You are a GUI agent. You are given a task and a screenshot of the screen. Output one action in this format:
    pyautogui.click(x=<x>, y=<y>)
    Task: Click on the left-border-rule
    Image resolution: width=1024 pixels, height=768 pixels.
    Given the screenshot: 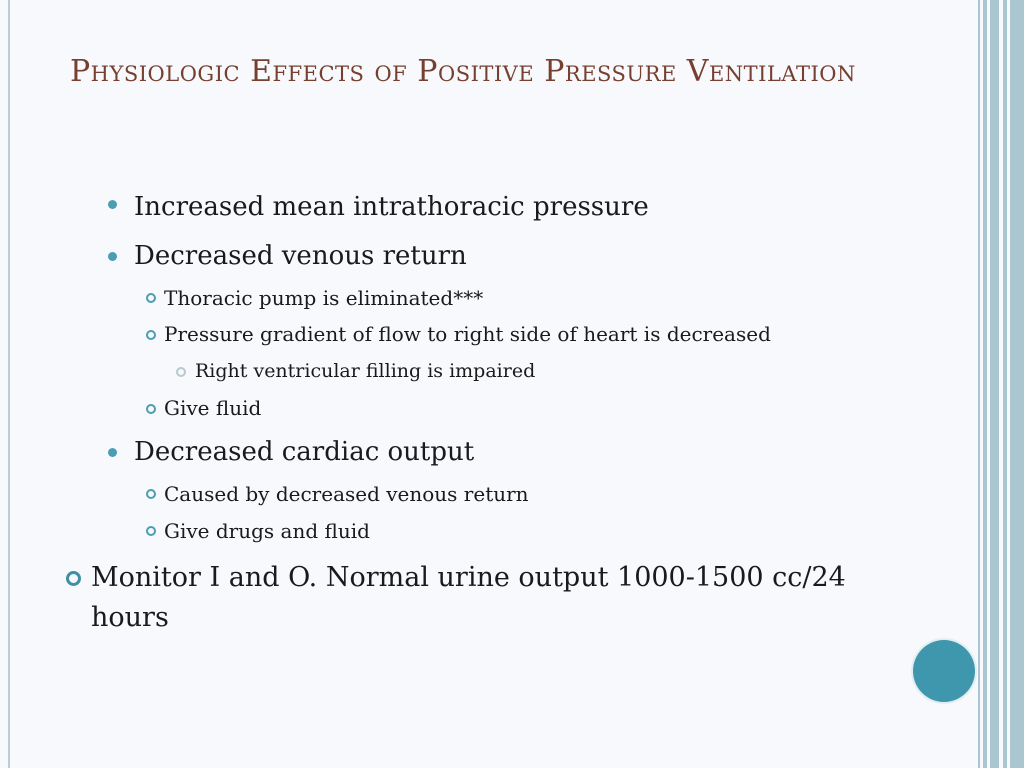 What is the action you would take?
    pyautogui.click(x=9, y=384)
    